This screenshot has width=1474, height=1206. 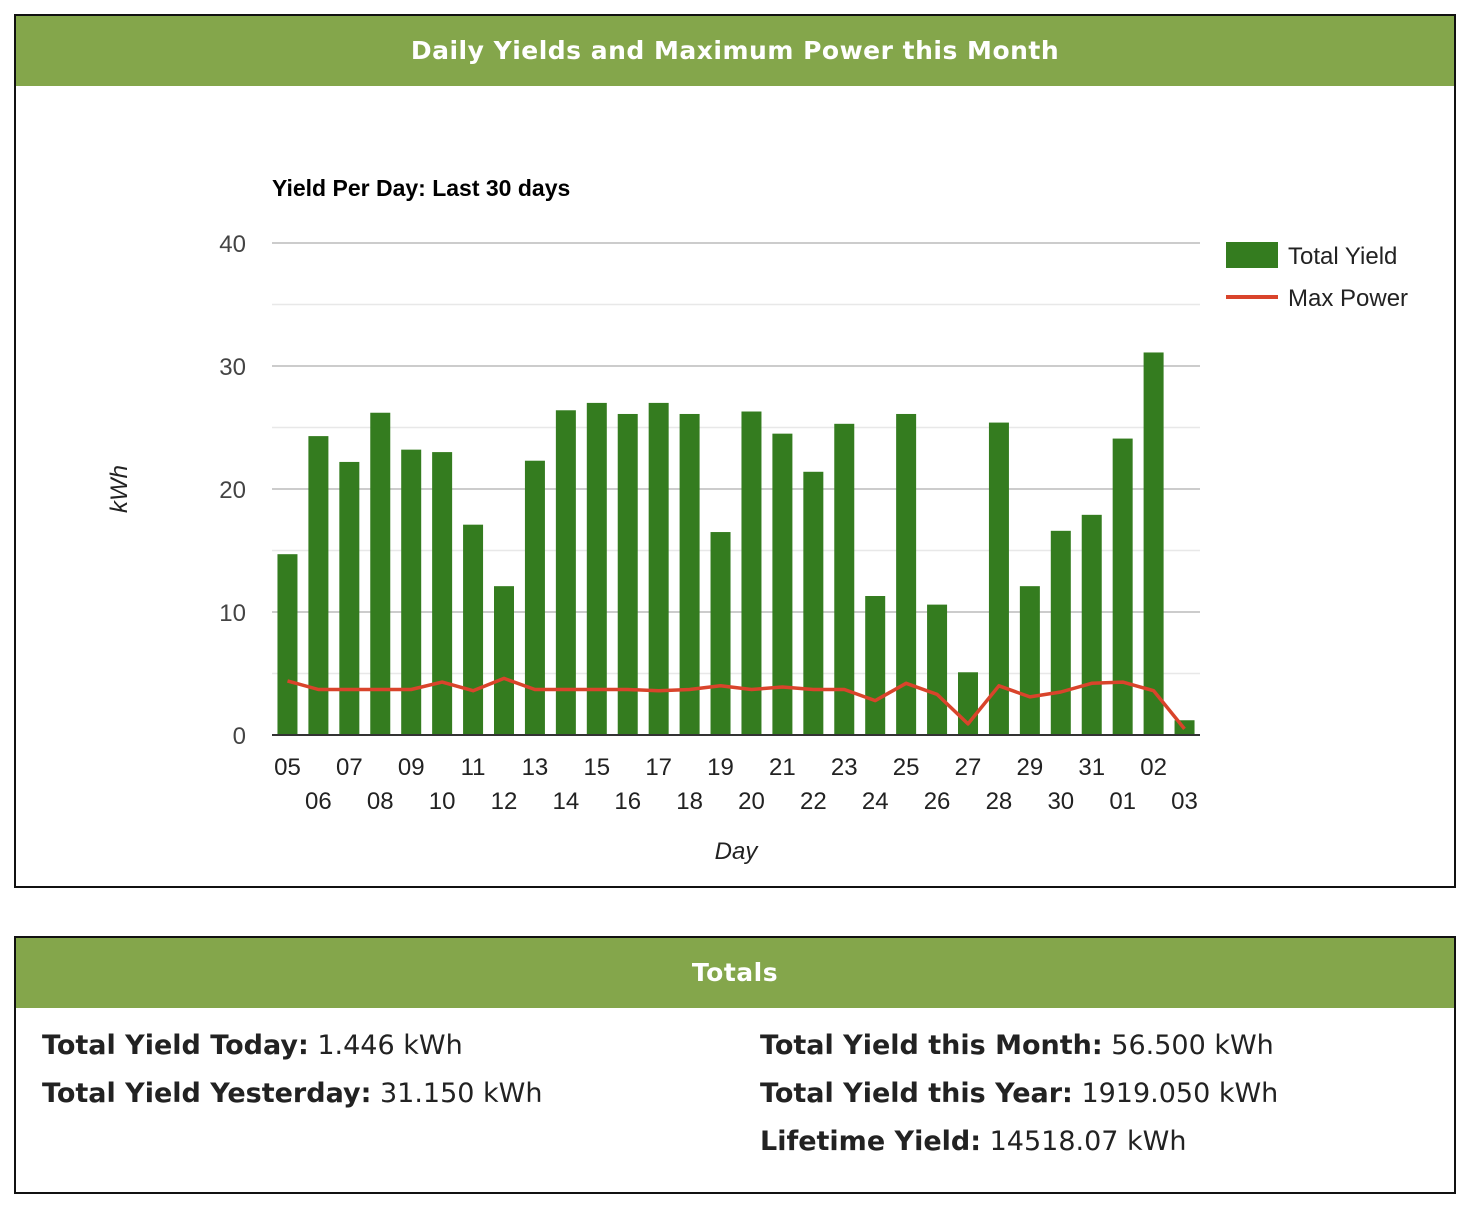 What do you see at coordinates (411, 767) in the screenshot?
I see `x-tick-label: 09` at bounding box center [411, 767].